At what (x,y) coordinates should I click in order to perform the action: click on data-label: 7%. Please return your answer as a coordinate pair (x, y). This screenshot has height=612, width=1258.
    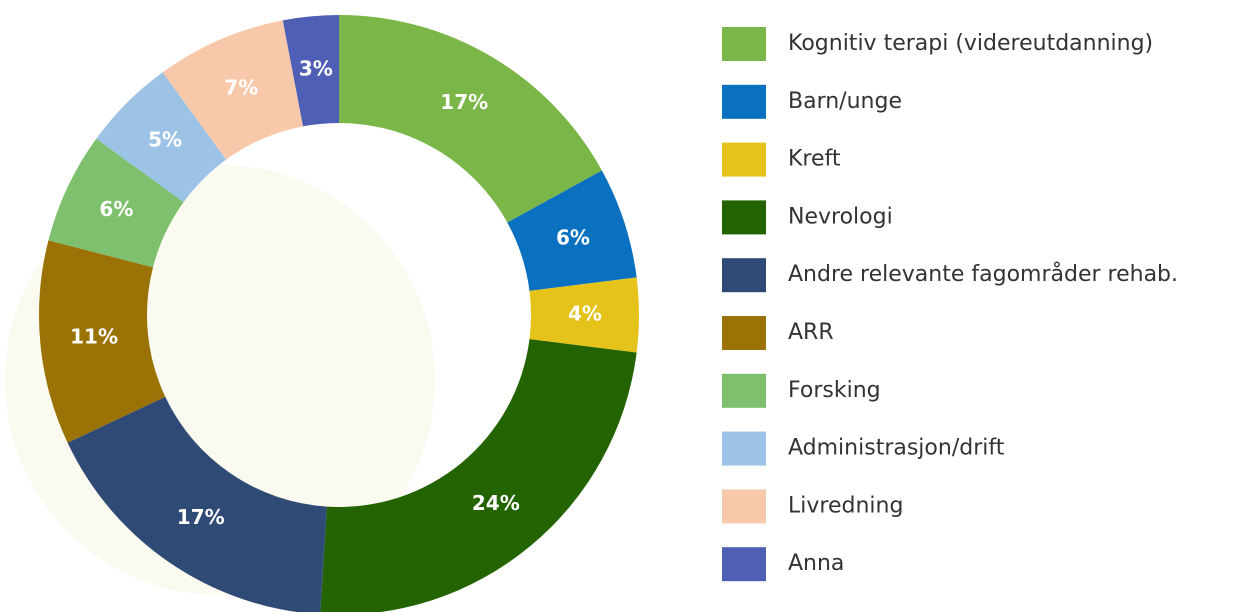
    Looking at the image, I should click on (241, 88).